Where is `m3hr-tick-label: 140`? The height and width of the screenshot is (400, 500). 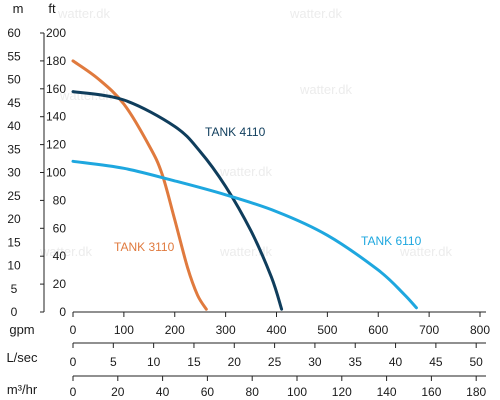
m3hr-tick-label: 140 is located at coordinates (387, 392).